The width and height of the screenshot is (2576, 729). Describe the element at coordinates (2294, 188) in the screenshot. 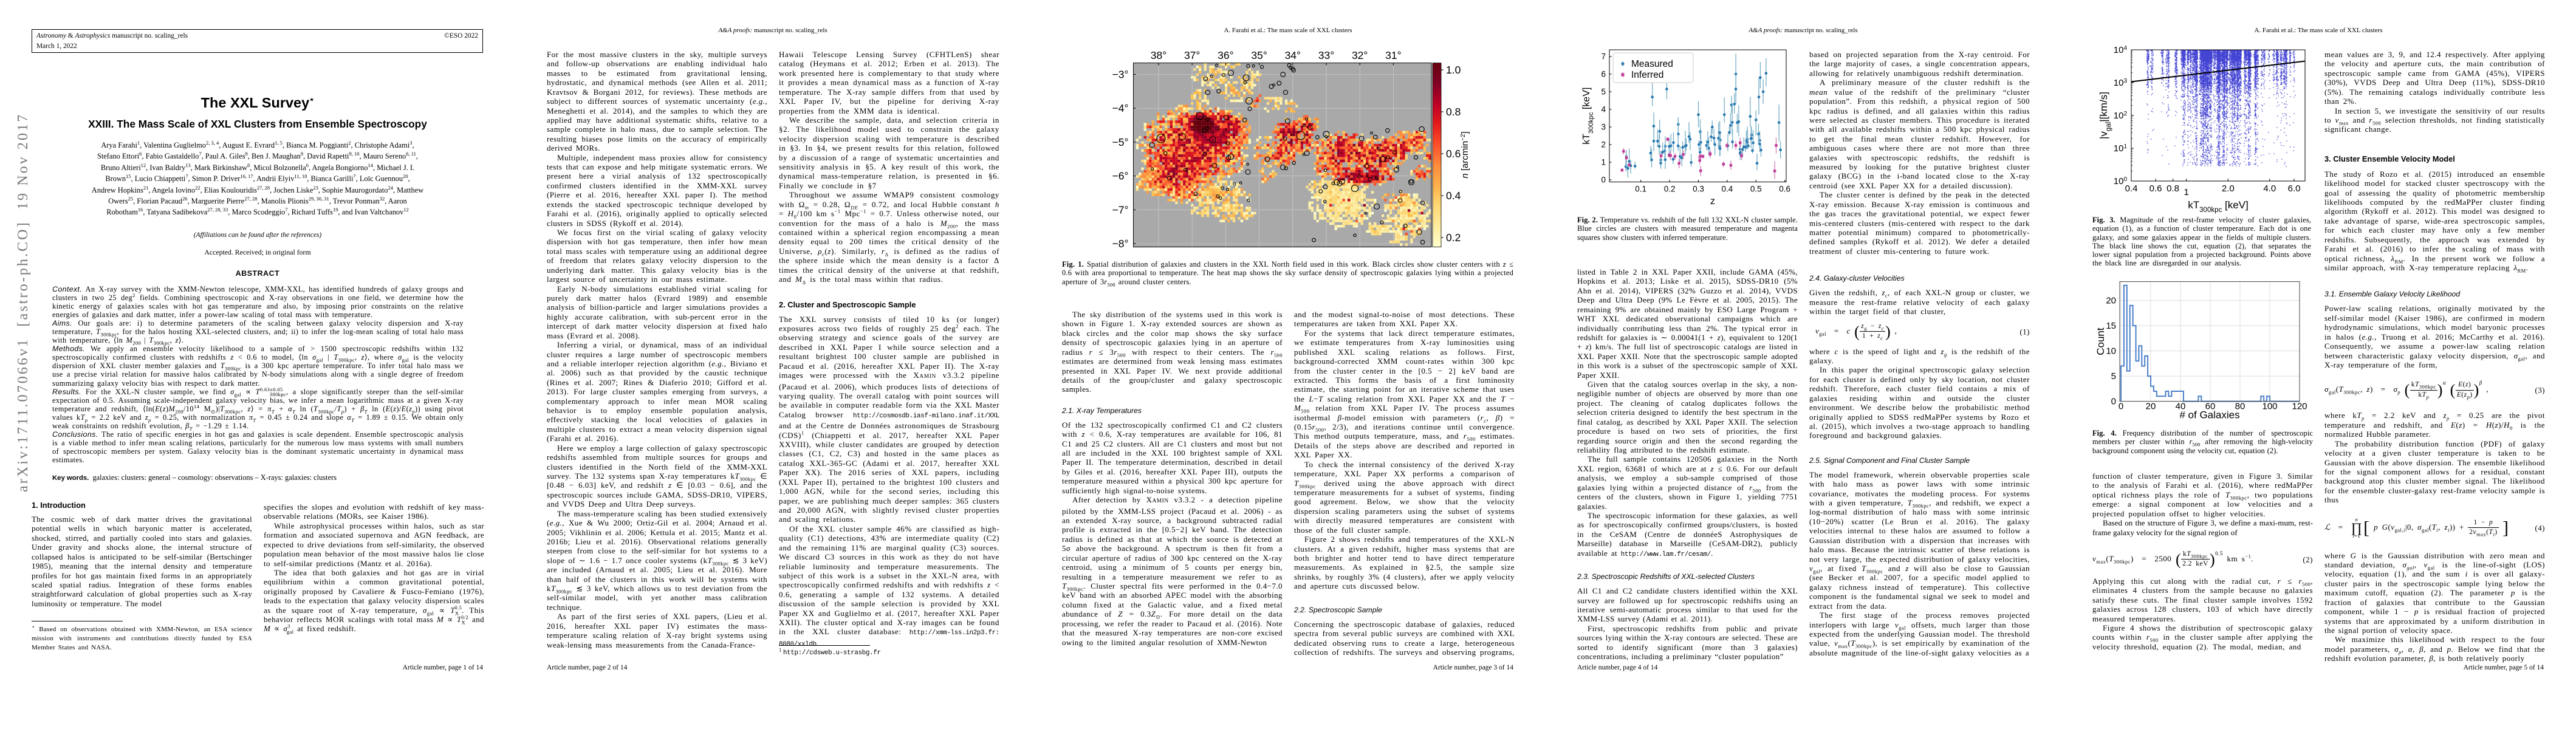

I see `svg-text: 6.0` at that location.